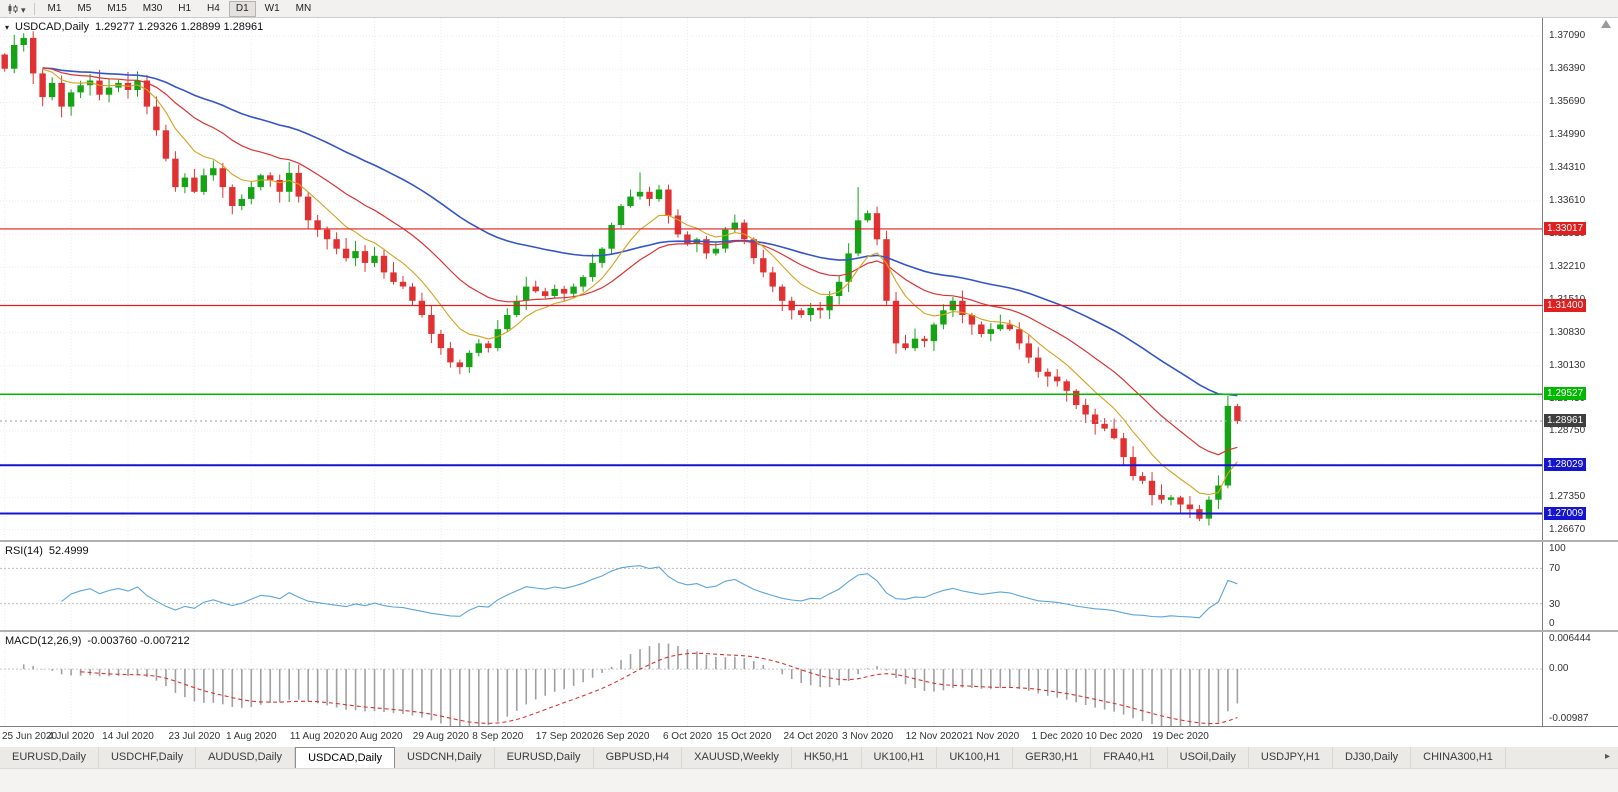 Image resolution: width=1618 pixels, height=792 pixels. What do you see at coordinates (84, 9) in the screenshot?
I see `timeframe-button-m5: M5` at bounding box center [84, 9].